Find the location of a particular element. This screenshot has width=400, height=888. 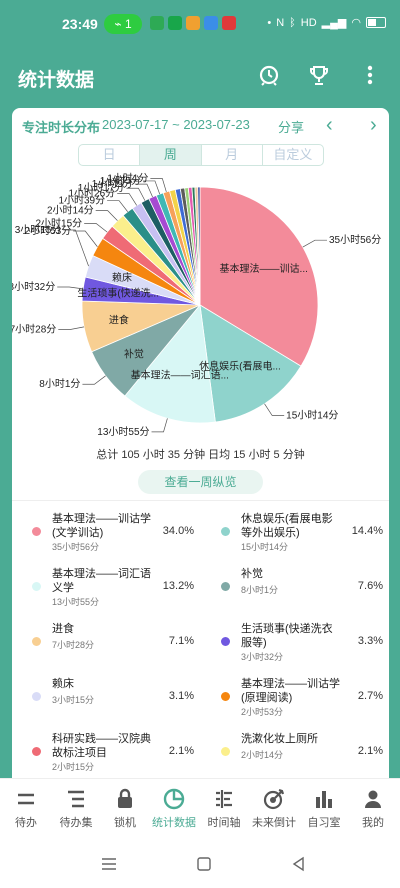

segment-custom: 自定义 is located at coordinates (293, 154).